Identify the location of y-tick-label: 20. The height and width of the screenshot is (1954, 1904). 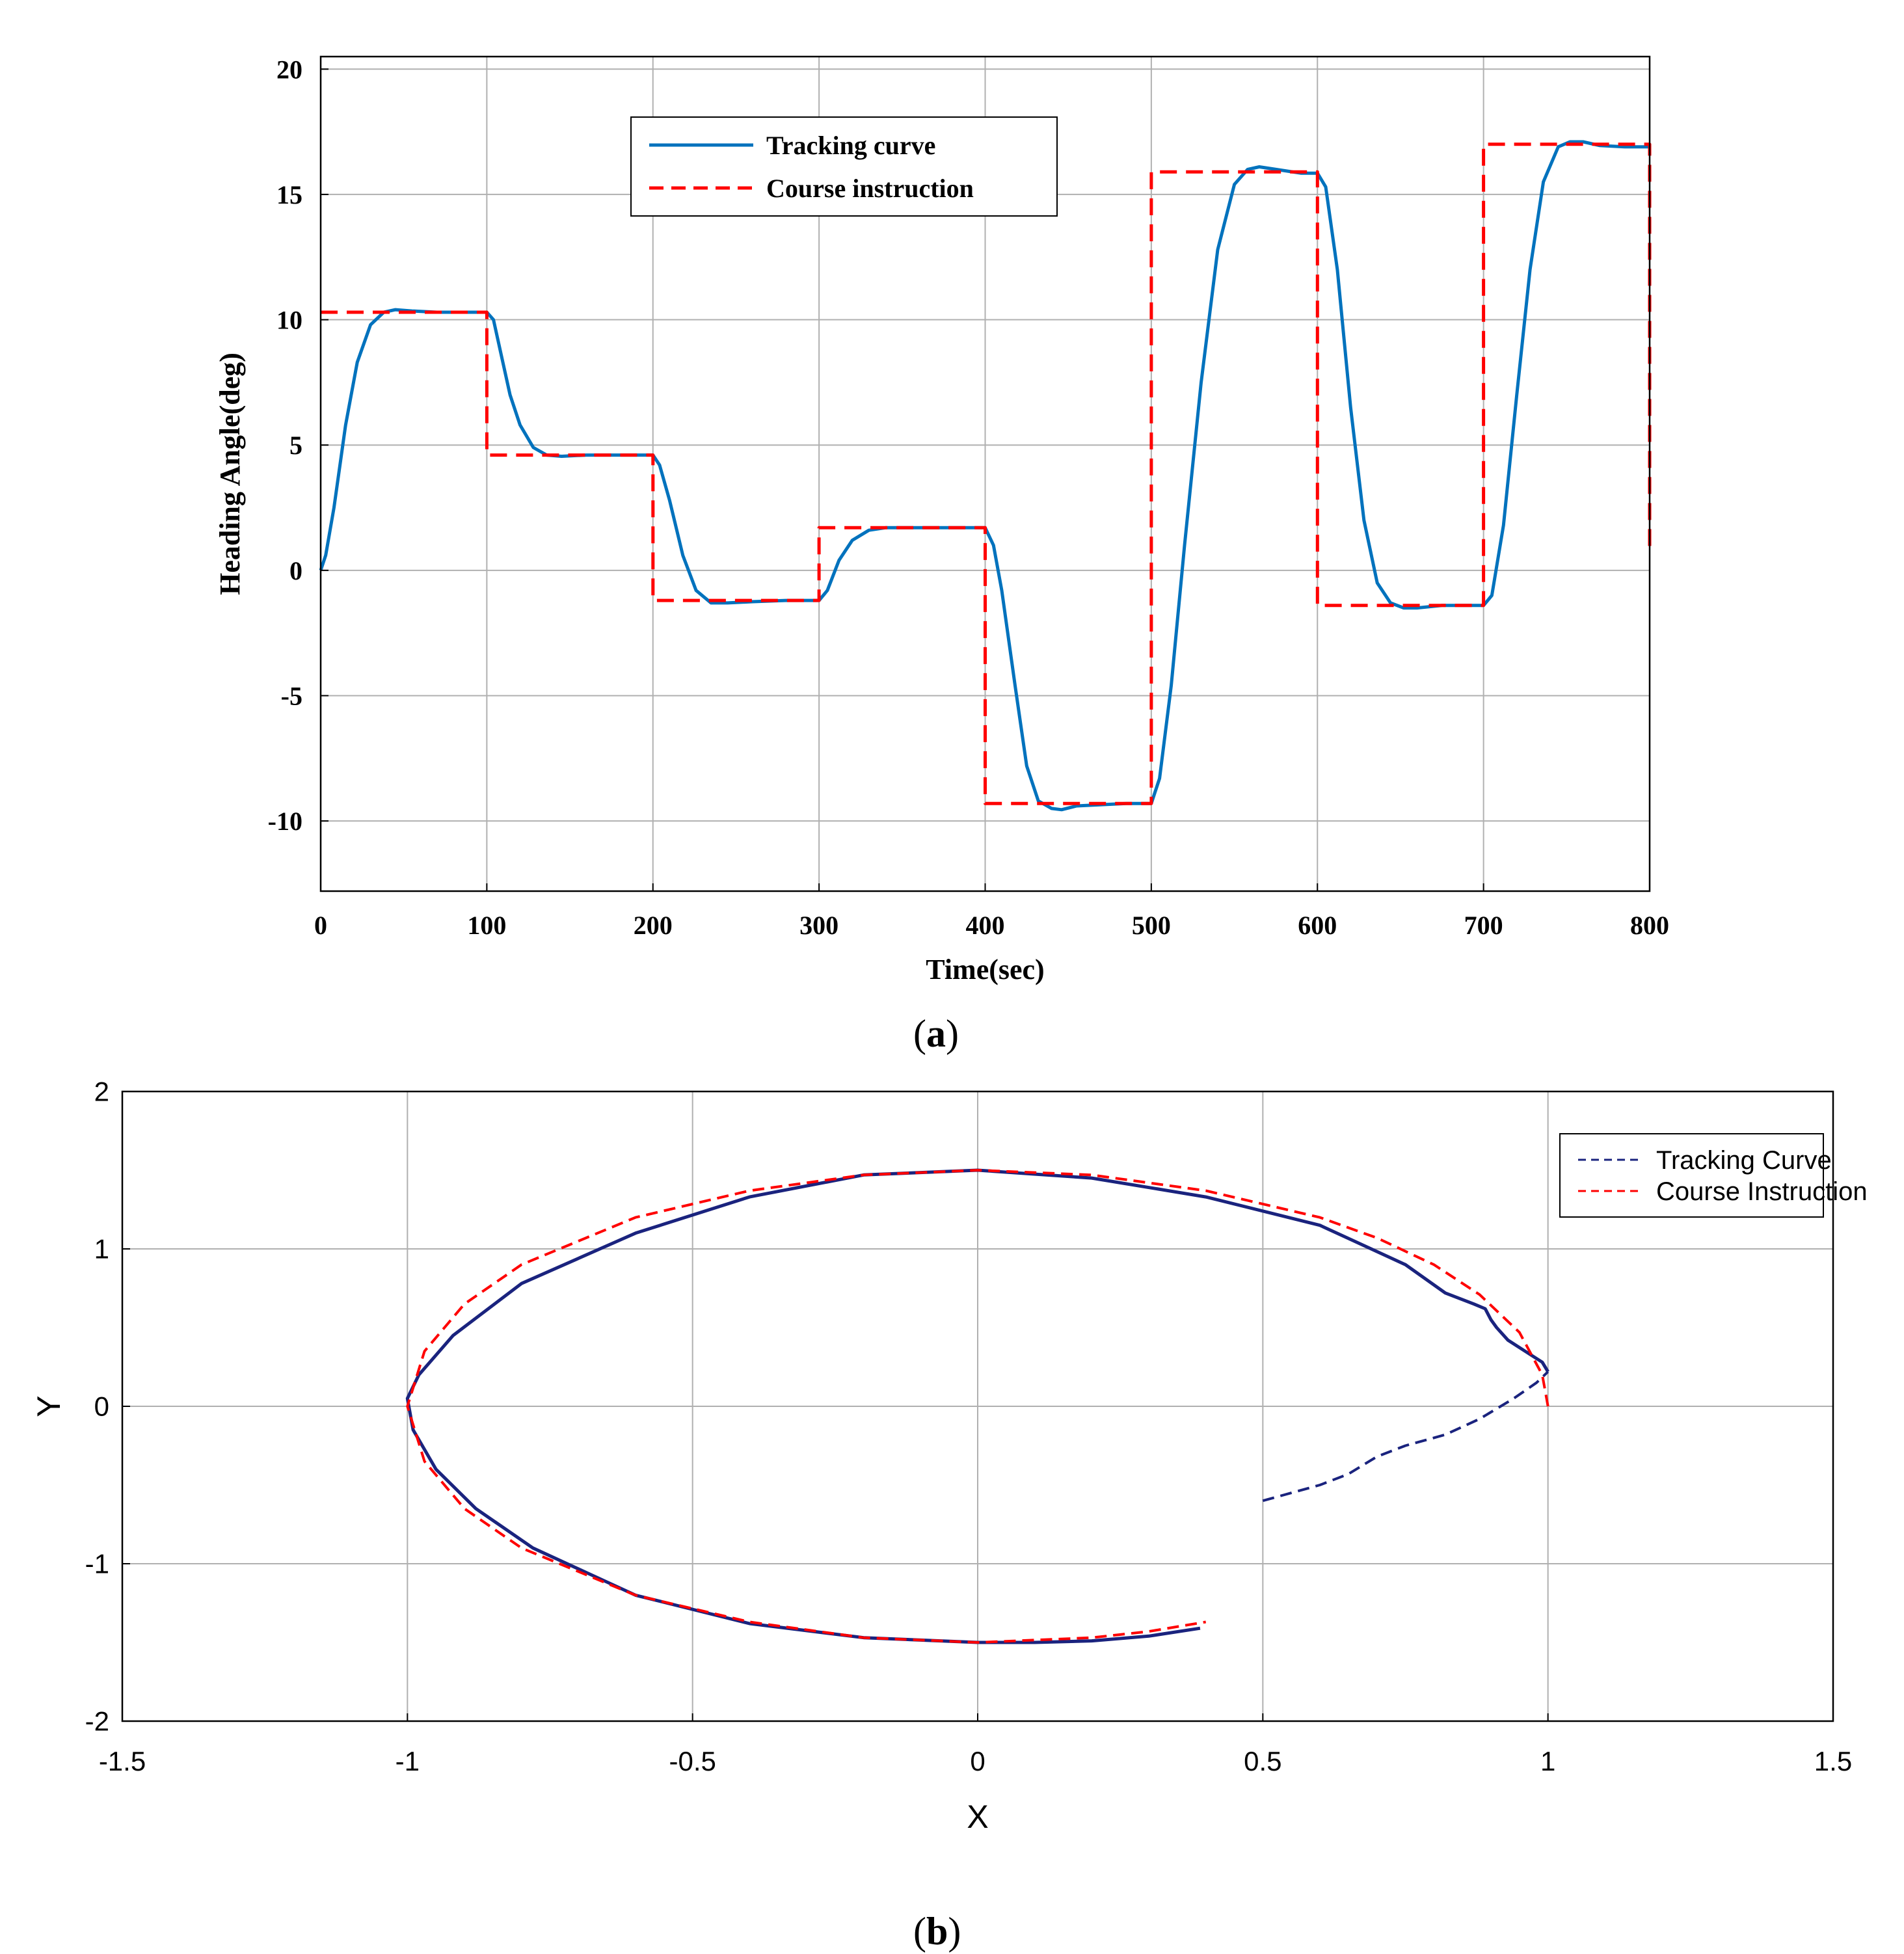
(289, 69).